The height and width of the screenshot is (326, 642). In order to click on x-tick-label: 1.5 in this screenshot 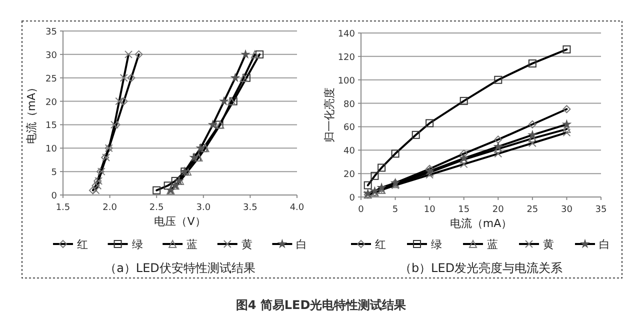, I will do `click(63, 208)`.